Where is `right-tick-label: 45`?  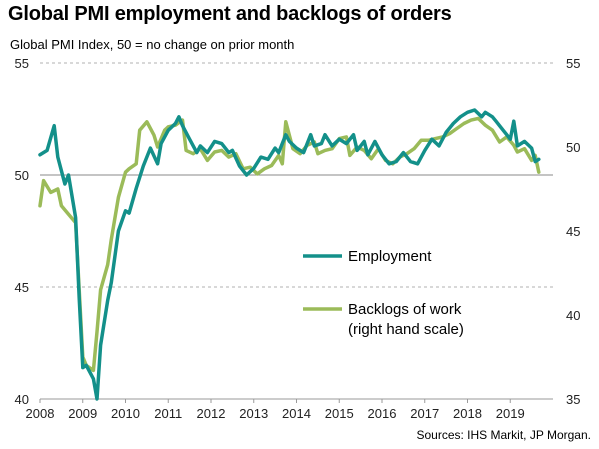 right-tick-label: 45 is located at coordinates (573, 231).